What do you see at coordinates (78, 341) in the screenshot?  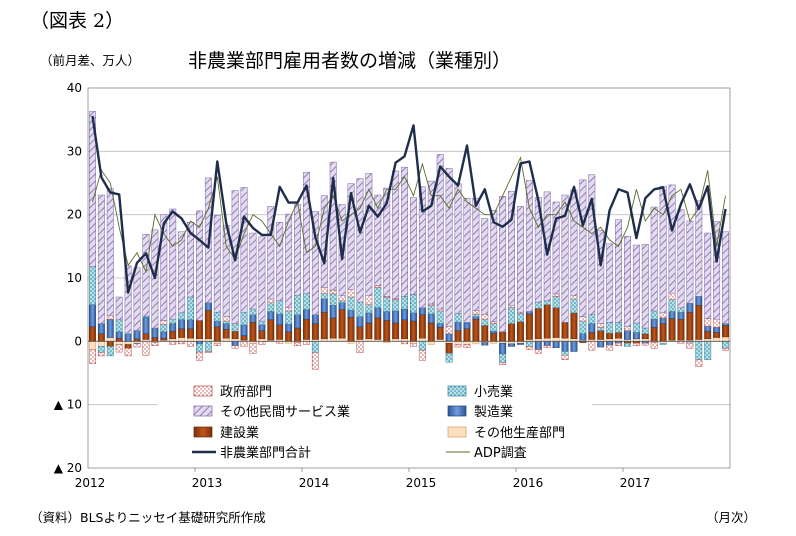 I see `y-tick-label: 0` at bounding box center [78, 341].